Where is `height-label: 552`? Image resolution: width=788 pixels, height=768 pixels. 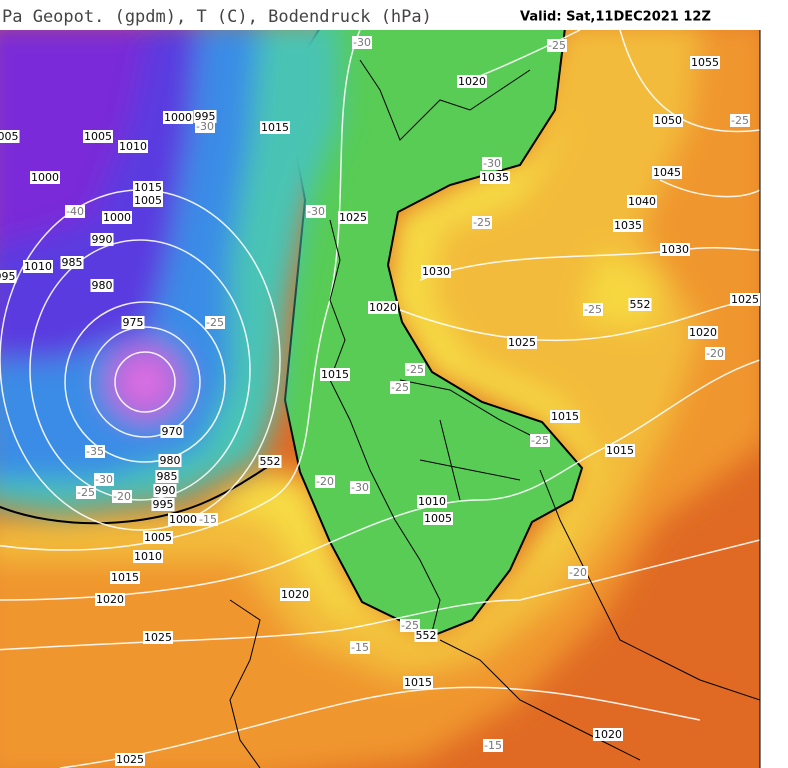
height-label: 552 is located at coordinates (640, 304).